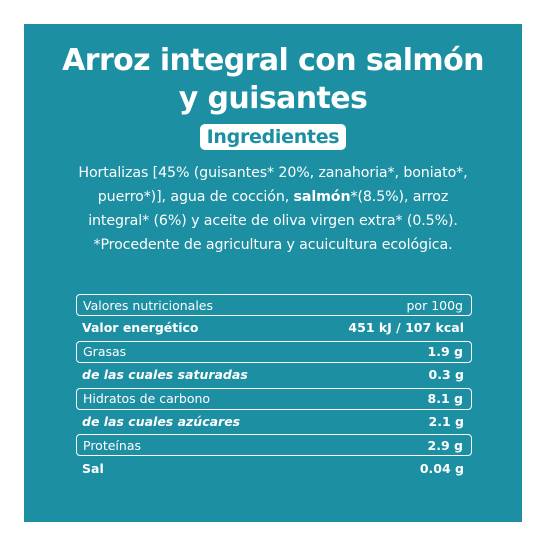  What do you see at coordinates (112, 445) in the screenshot?
I see `nutrition-row-label: Proteínas` at bounding box center [112, 445].